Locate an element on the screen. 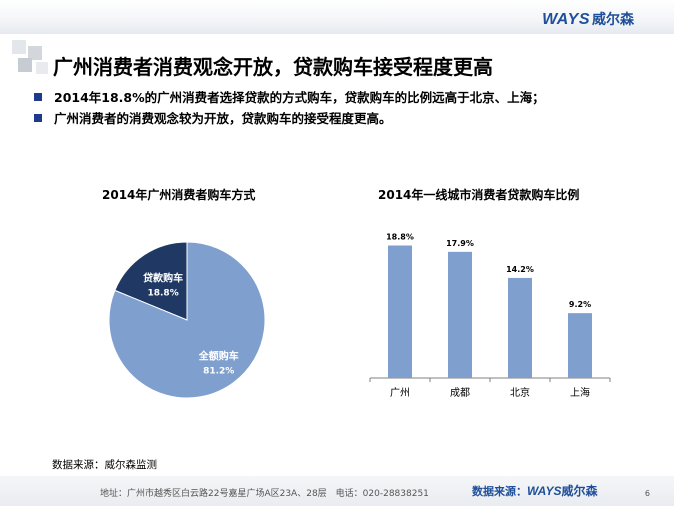  pie-slice-label: 全额购车 is located at coordinates (218, 355).